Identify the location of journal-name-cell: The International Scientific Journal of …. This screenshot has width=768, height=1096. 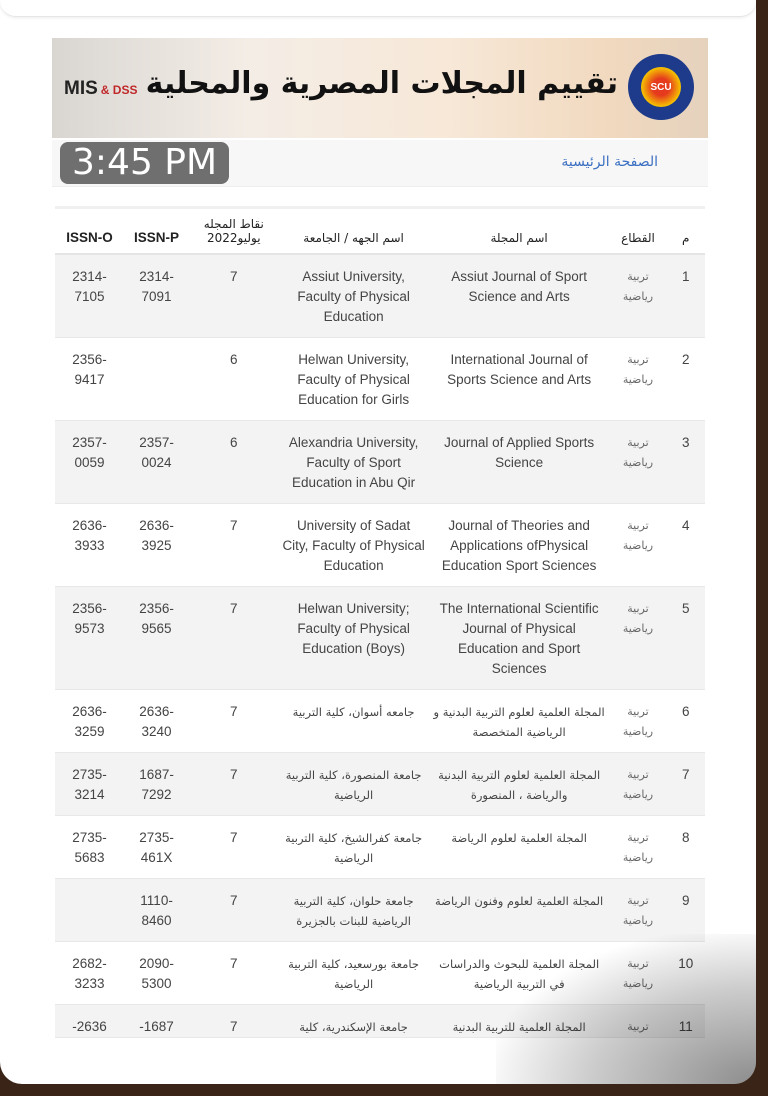
(519, 638).